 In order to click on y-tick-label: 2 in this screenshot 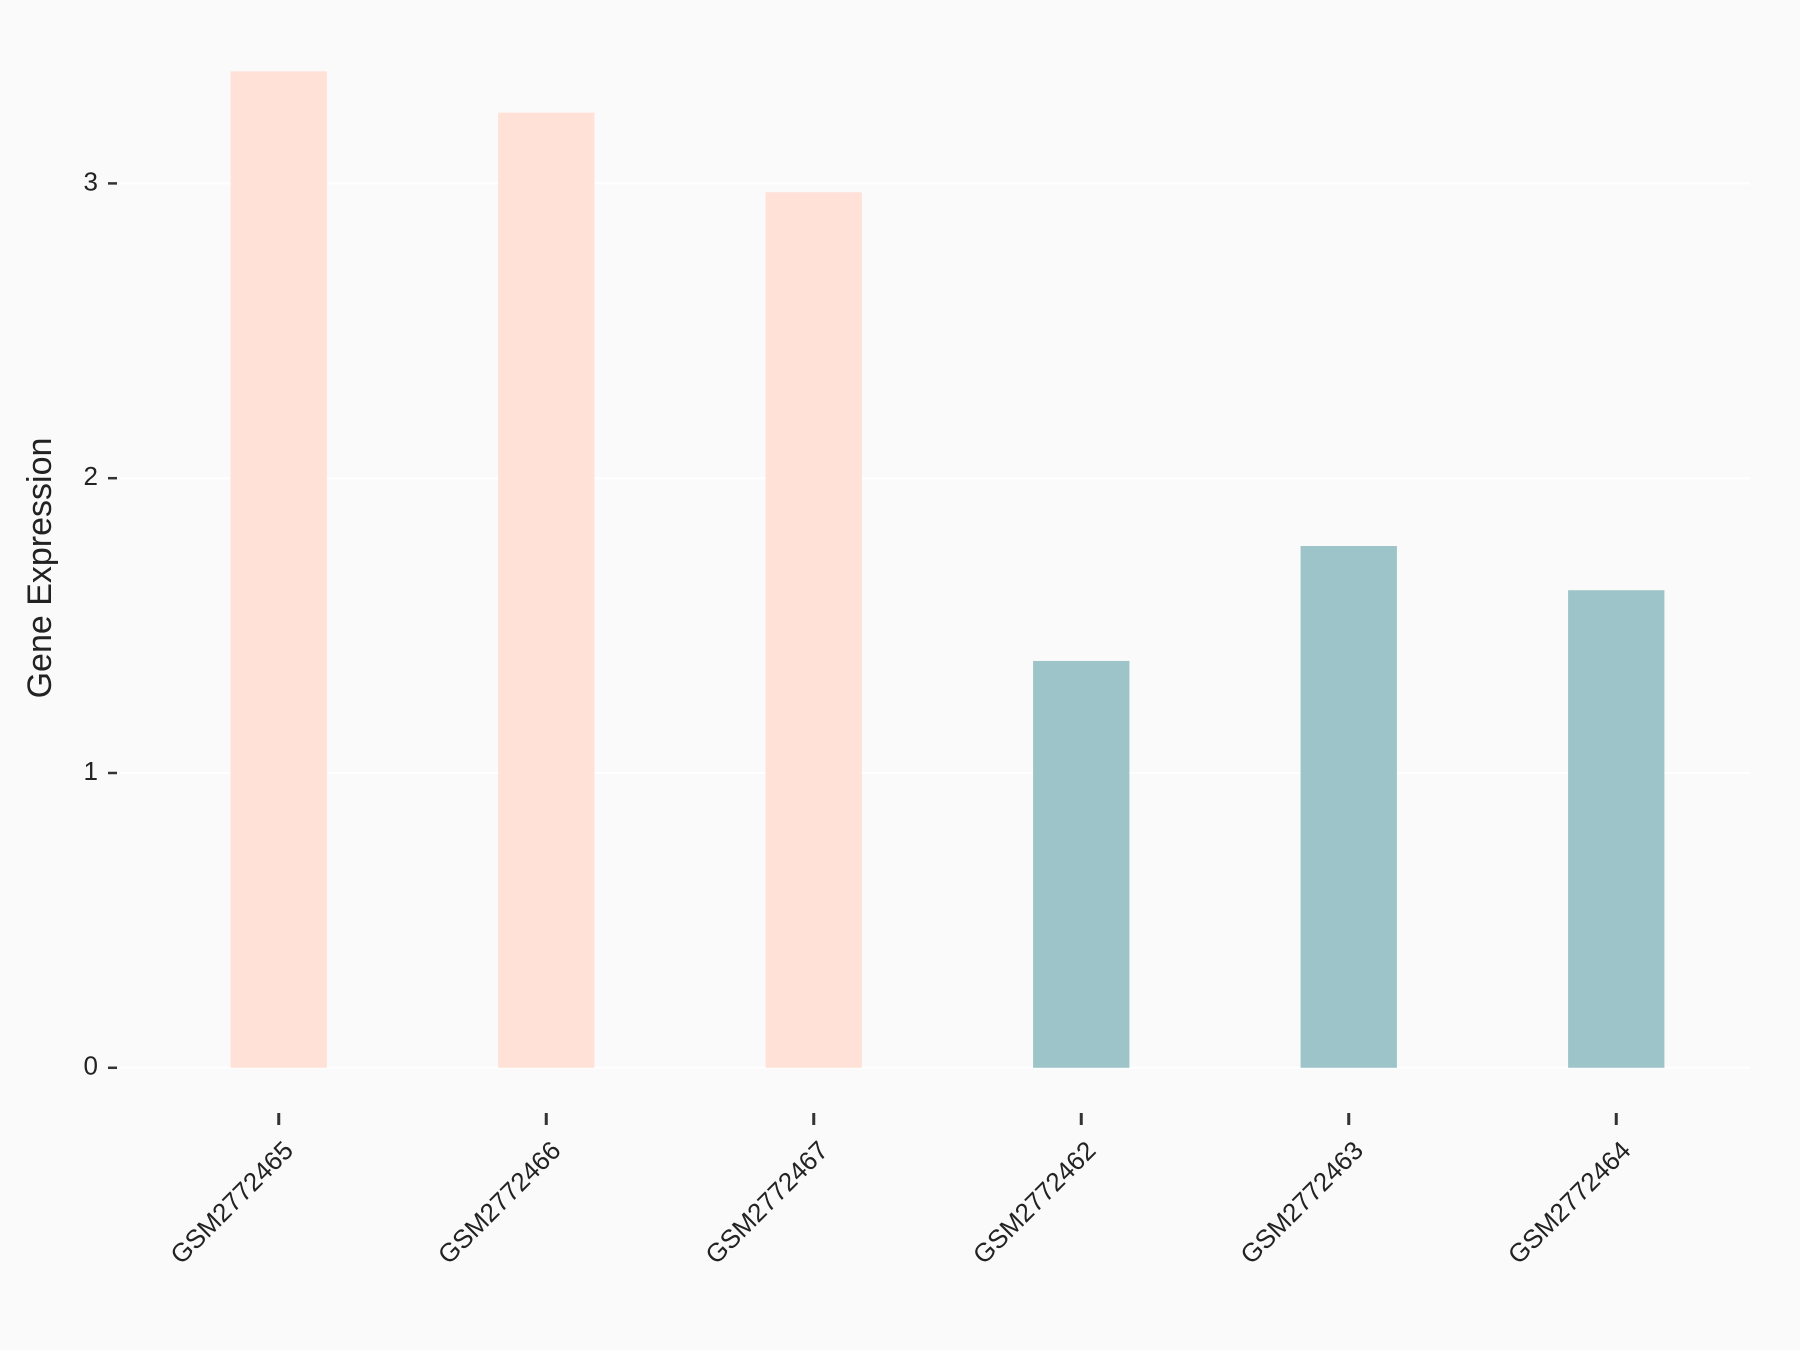, I will do `click(91, 476)`.